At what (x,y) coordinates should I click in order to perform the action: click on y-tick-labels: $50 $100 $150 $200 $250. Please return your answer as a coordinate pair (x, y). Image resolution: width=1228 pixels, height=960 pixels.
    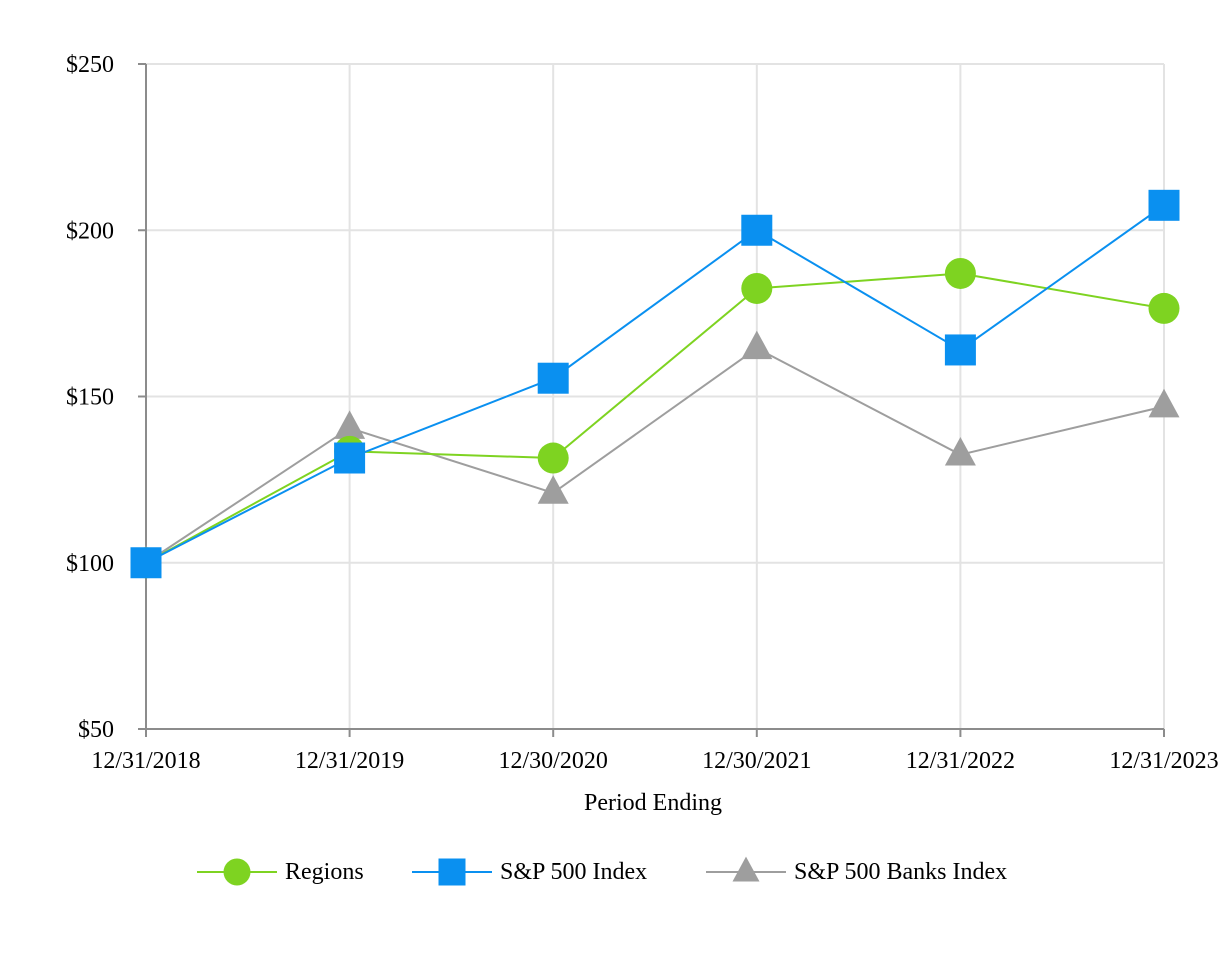
    Looking at the image, I should click on (90, 397).